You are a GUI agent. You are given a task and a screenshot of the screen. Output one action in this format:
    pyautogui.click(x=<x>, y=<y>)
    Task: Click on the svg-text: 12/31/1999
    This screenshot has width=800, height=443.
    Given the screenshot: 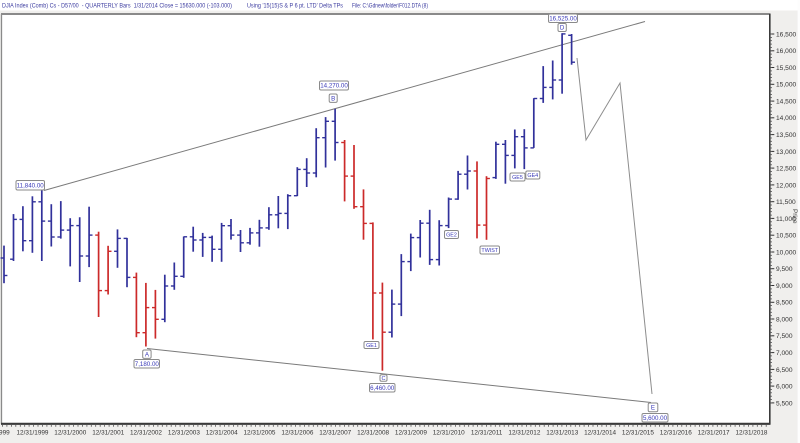 What is the action you would take?
    pyautogui.click(x=33, y=433)
    